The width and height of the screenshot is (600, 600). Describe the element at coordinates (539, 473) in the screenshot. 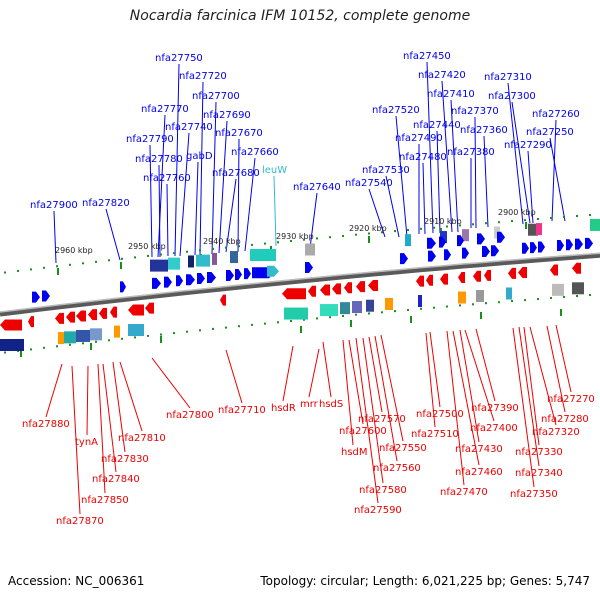

I see `reverse-gene-label: nfa27340` at that location.